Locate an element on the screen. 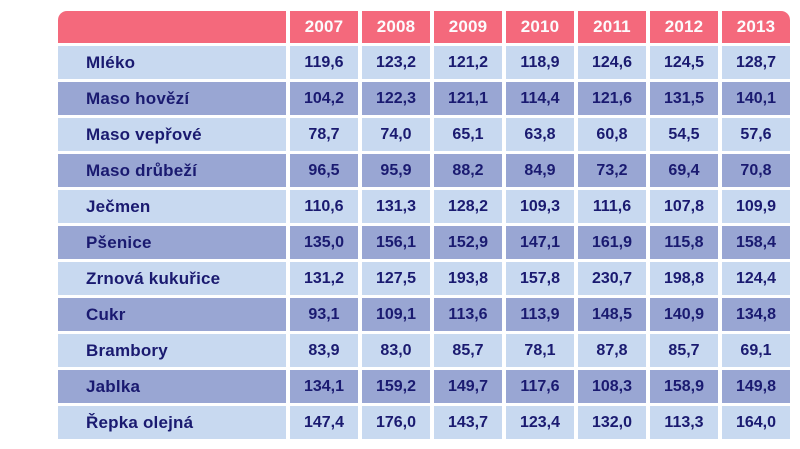 This screenshot has width=800, height=449. value-cell: 88,2 is located at coordinates (468, 170).